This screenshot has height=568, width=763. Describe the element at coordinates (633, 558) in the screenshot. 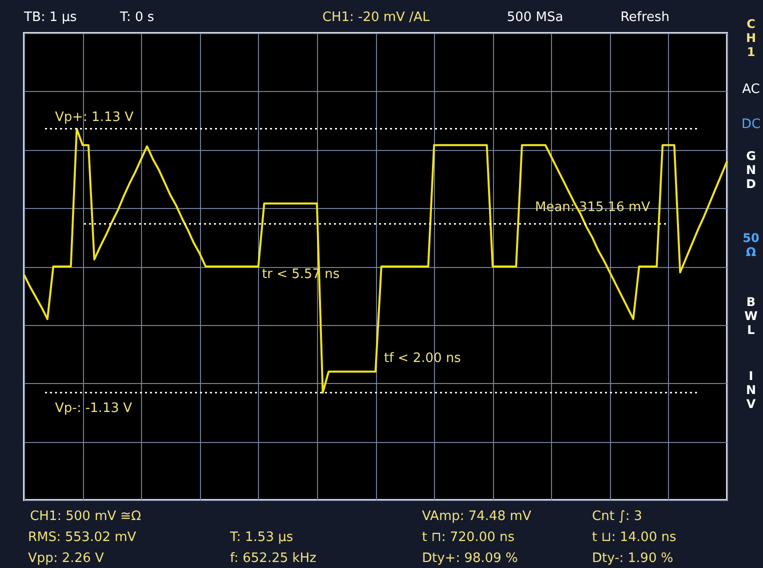

I see `text: Dty-: 1.90 %` at that location.